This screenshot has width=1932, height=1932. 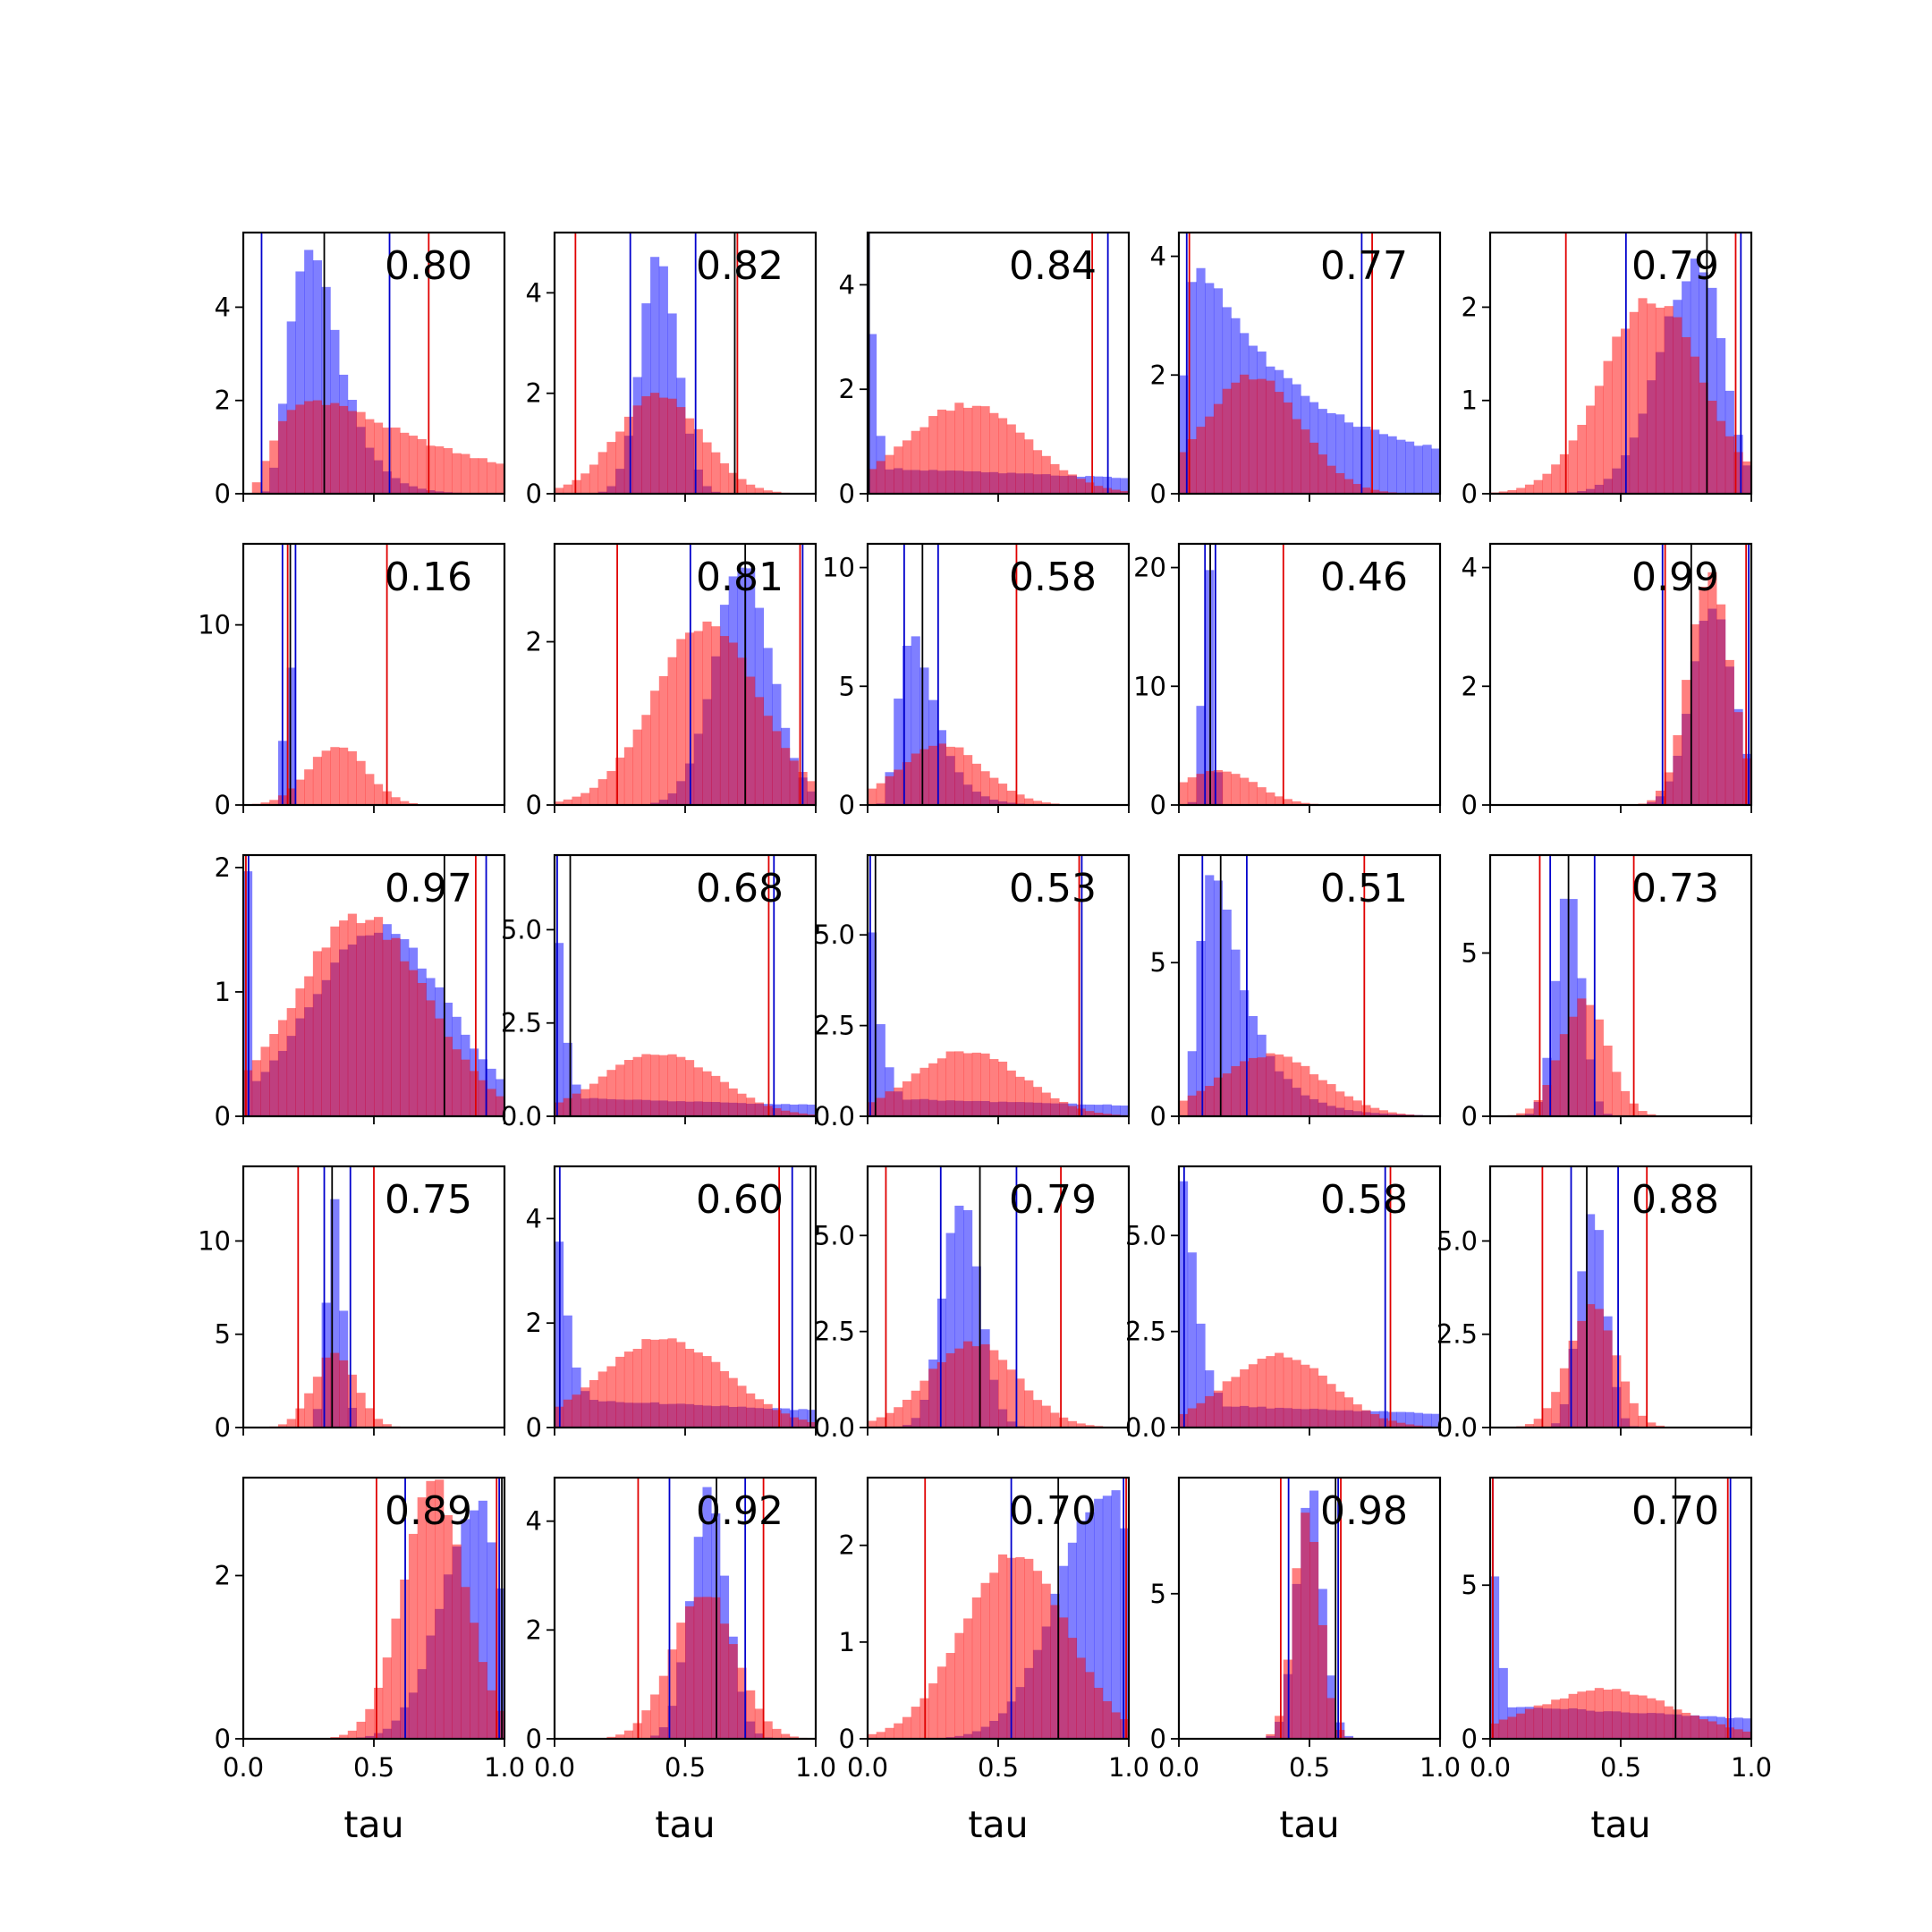 I want to click on panel-r0-c0: 0 2 4 0.80, so click(x=360, y=370).